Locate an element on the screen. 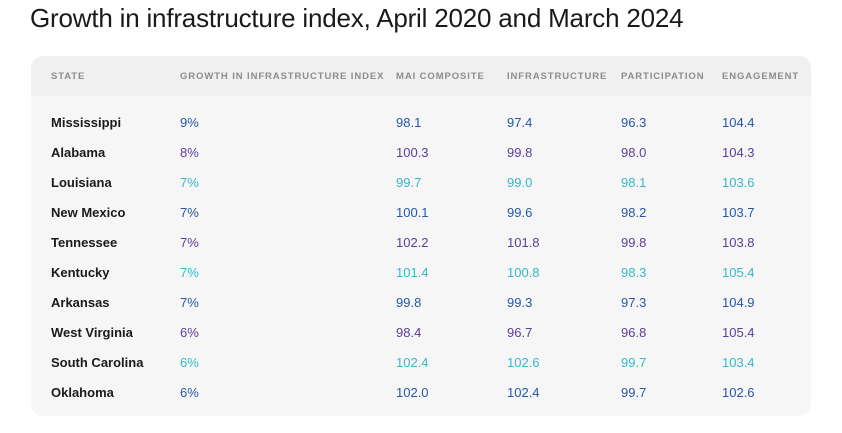  column-header-mai-composite: MAI COMPOSITE is located at coordinates (440, 76).